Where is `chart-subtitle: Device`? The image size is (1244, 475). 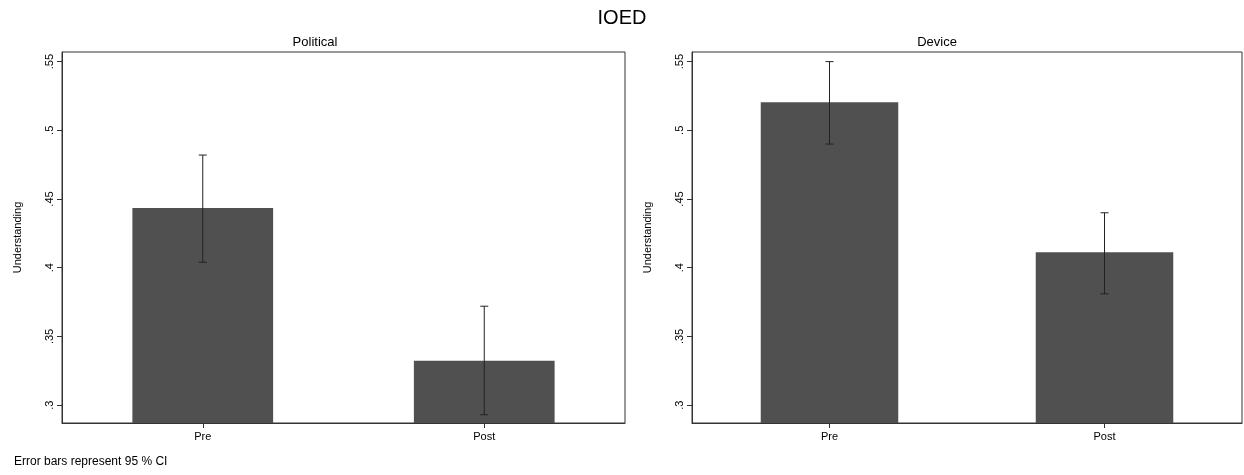
chart-subtitle: Device is located at coordinates (937, 41).